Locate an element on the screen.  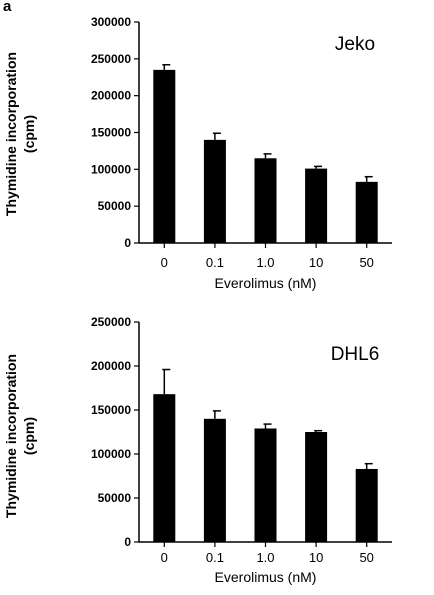
chart-annotation: DHL6 is located at coordinates (355, 354).